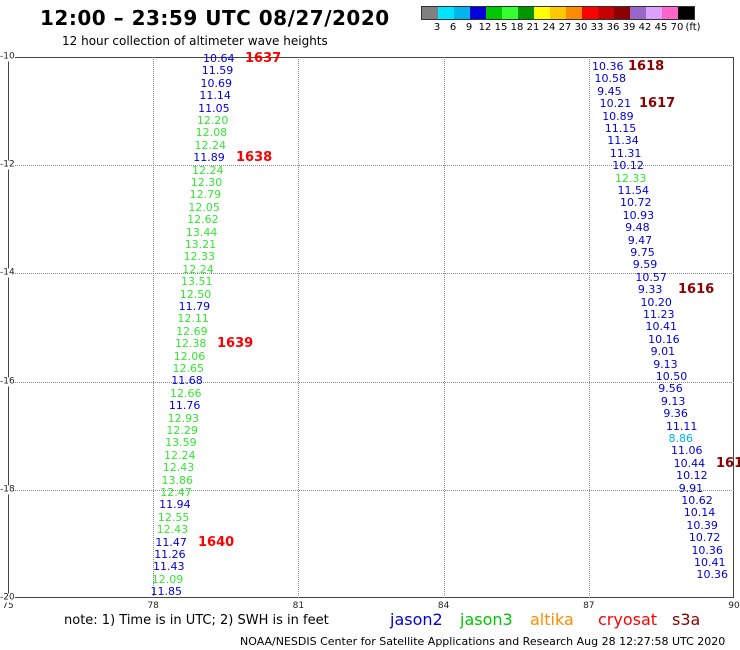 This screenshot has width=740, height=650. I want to click on wave-height-reading: 10.36, so click(712, 575).